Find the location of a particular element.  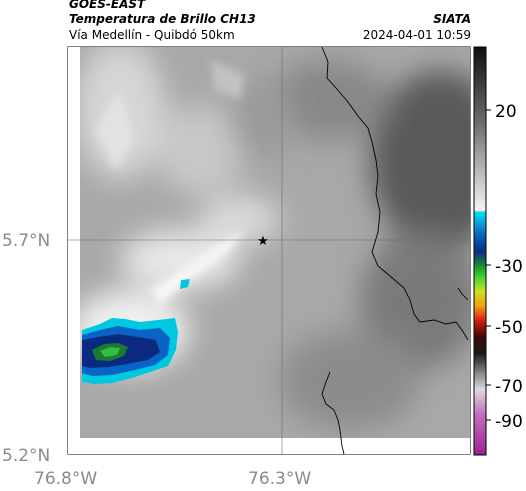

colorbar is located at coordinates (480, 251).